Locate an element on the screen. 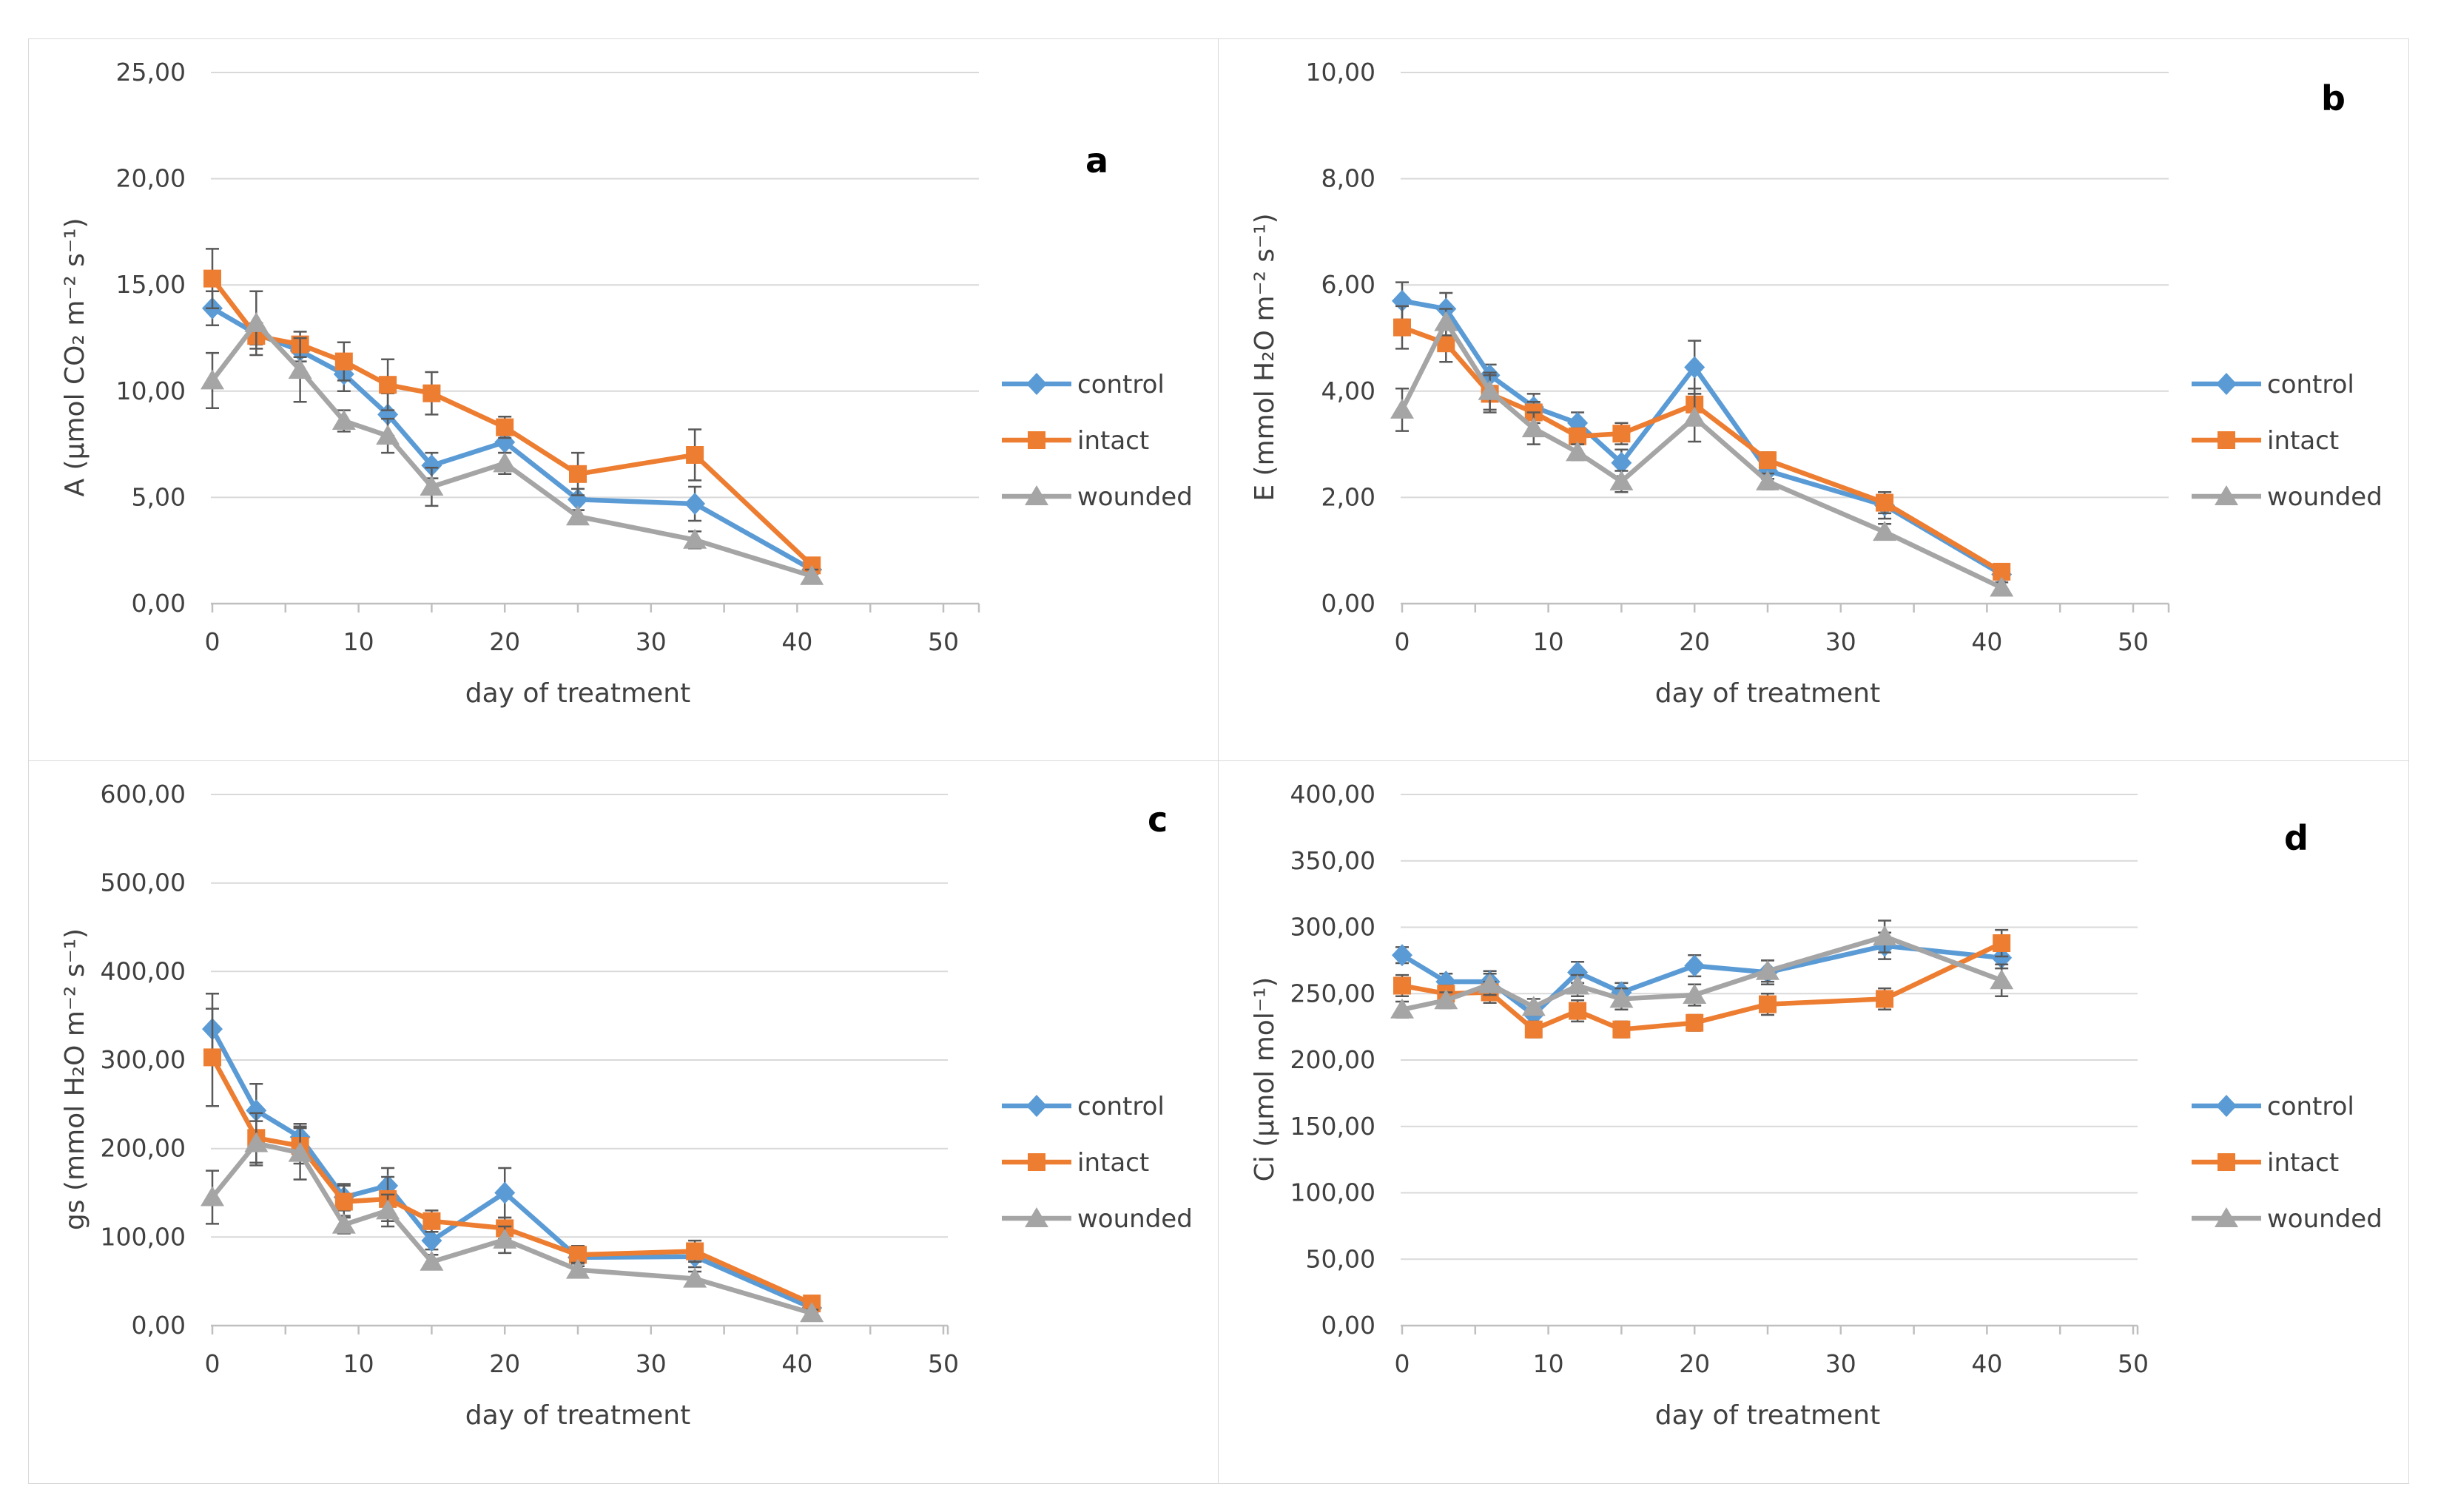 This screenshot has height=1512, width=2438. legend-label: control is located at coordinates (1121, 384).